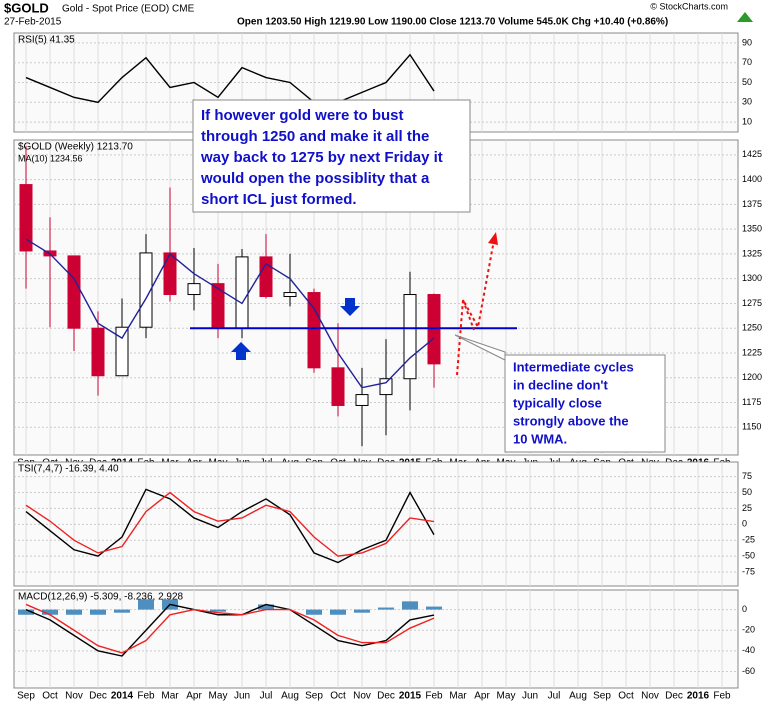 This screenshot has height=707, width=780. What do you see at coordinates (571, 420) in the screenshot?
I see `annotation-text: strongly above the` at bounding box center [571, 420].